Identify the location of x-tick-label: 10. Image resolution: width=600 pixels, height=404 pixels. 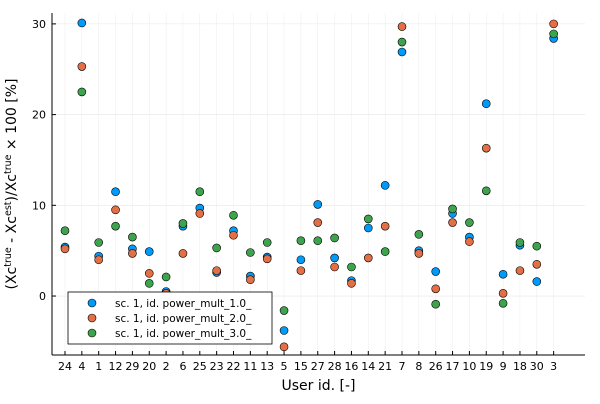
(469, 366).